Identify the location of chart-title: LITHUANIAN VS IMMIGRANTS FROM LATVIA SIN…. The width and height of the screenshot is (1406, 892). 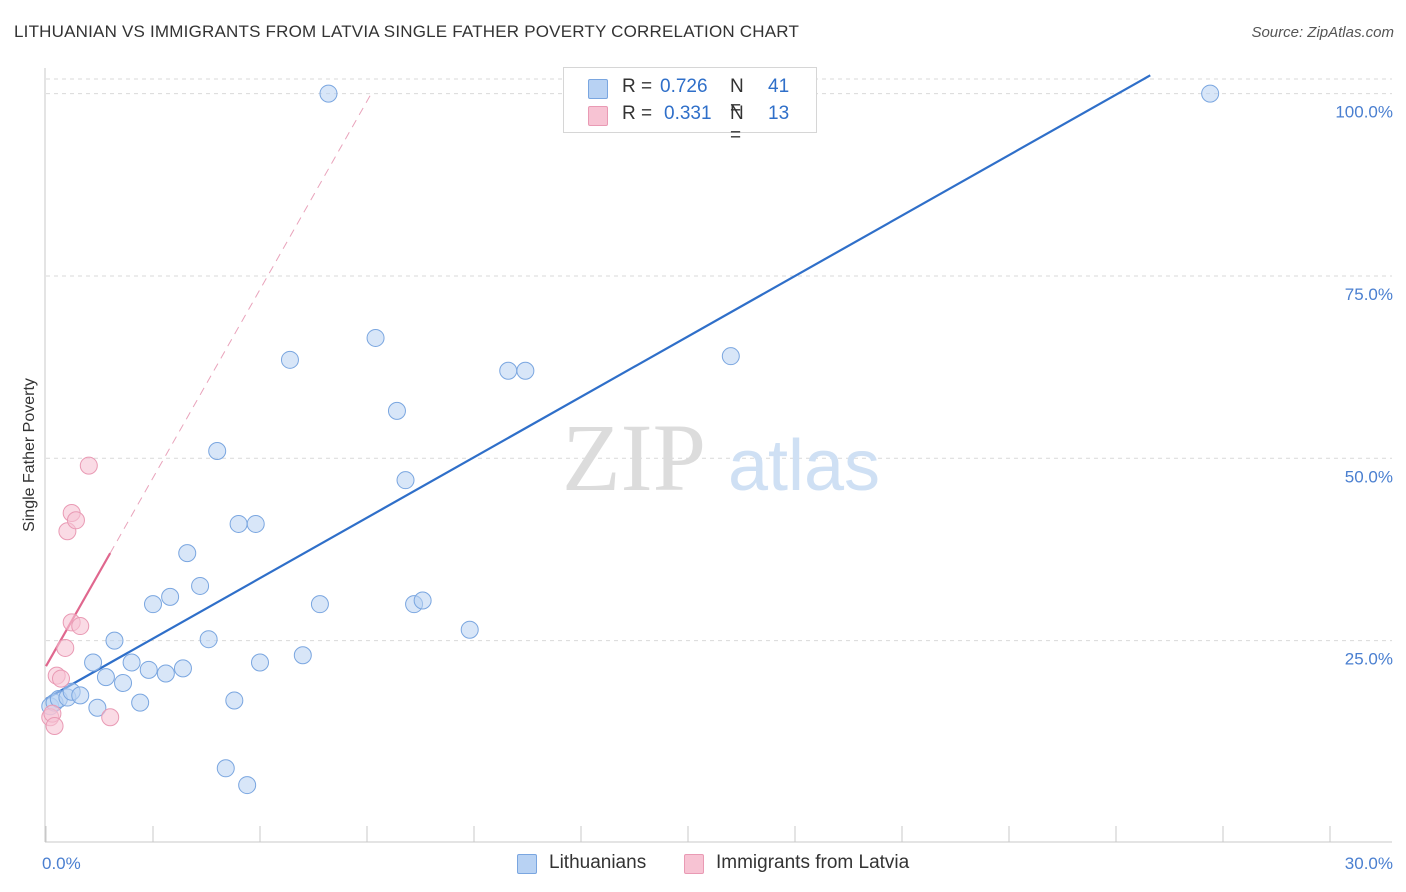
(407, 31).